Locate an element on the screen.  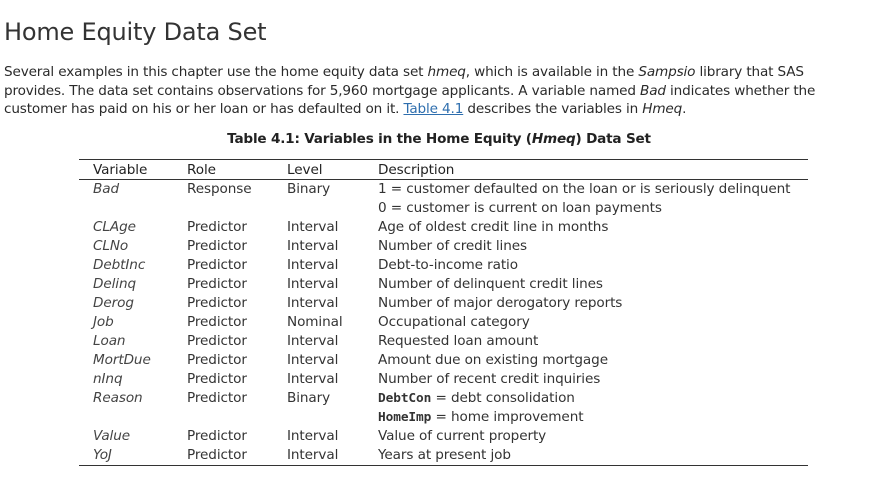
cell-description: 0 = customer is current on loan payments is located at coordinates (586, 208).